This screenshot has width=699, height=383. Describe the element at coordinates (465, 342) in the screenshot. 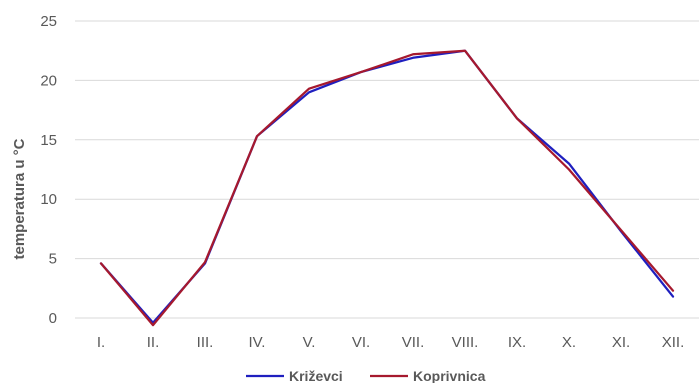

I see `x-tick-label: VIII.` at that location.